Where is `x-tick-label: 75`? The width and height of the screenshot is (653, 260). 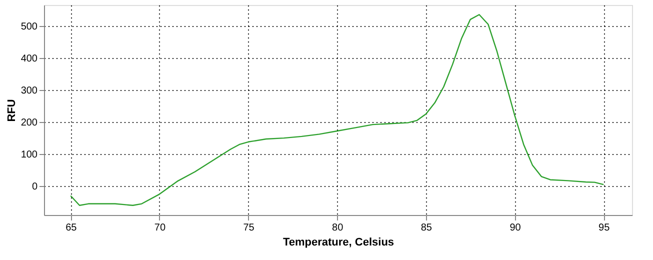 x-tick-label: 75 is located at coordinates (249, 228).